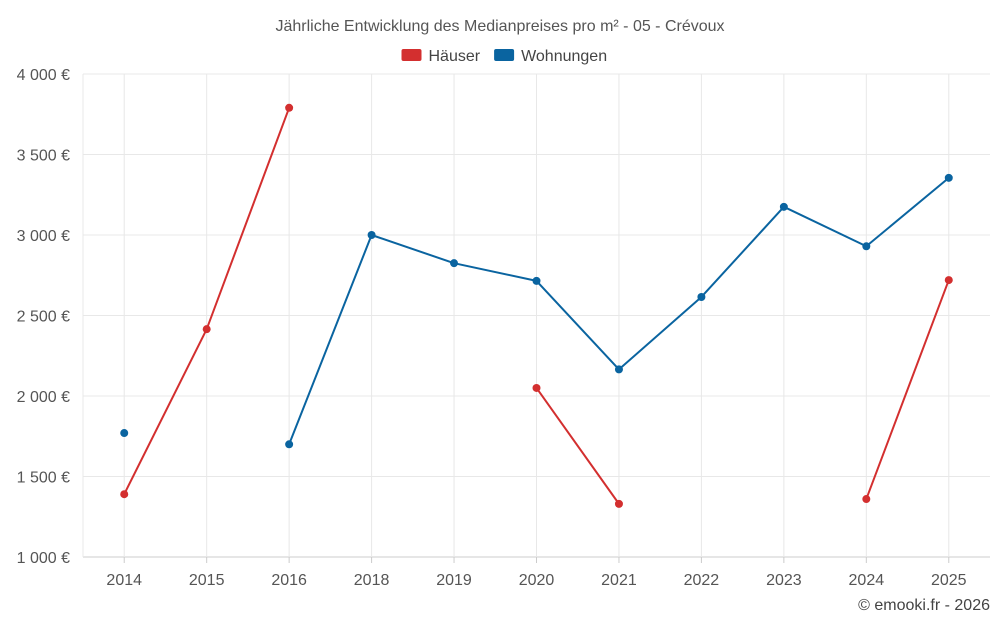 This screenshot has height=625, width=1000. I want to click on legend-item-wohnungen: Wohnungen, so click(550, 56).